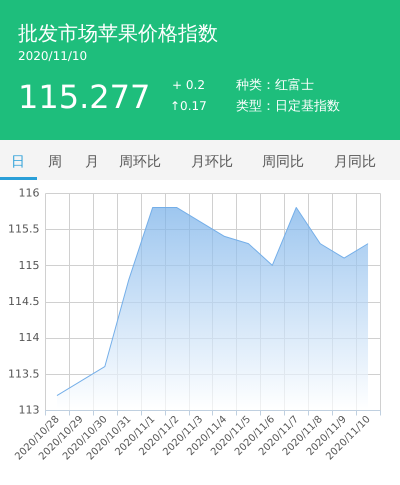  I want to click on text: 月同比, so click(355, 162).